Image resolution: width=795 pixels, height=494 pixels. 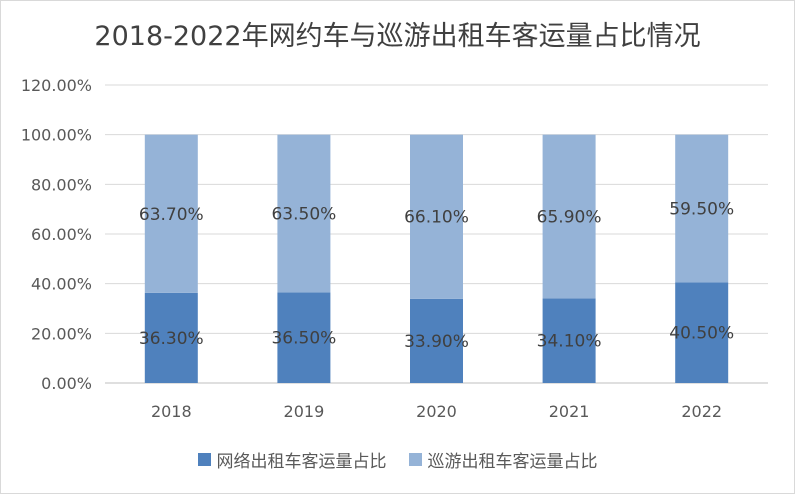 I want to click on y-tick-label: 0.00%, so click(x=66, y=383).